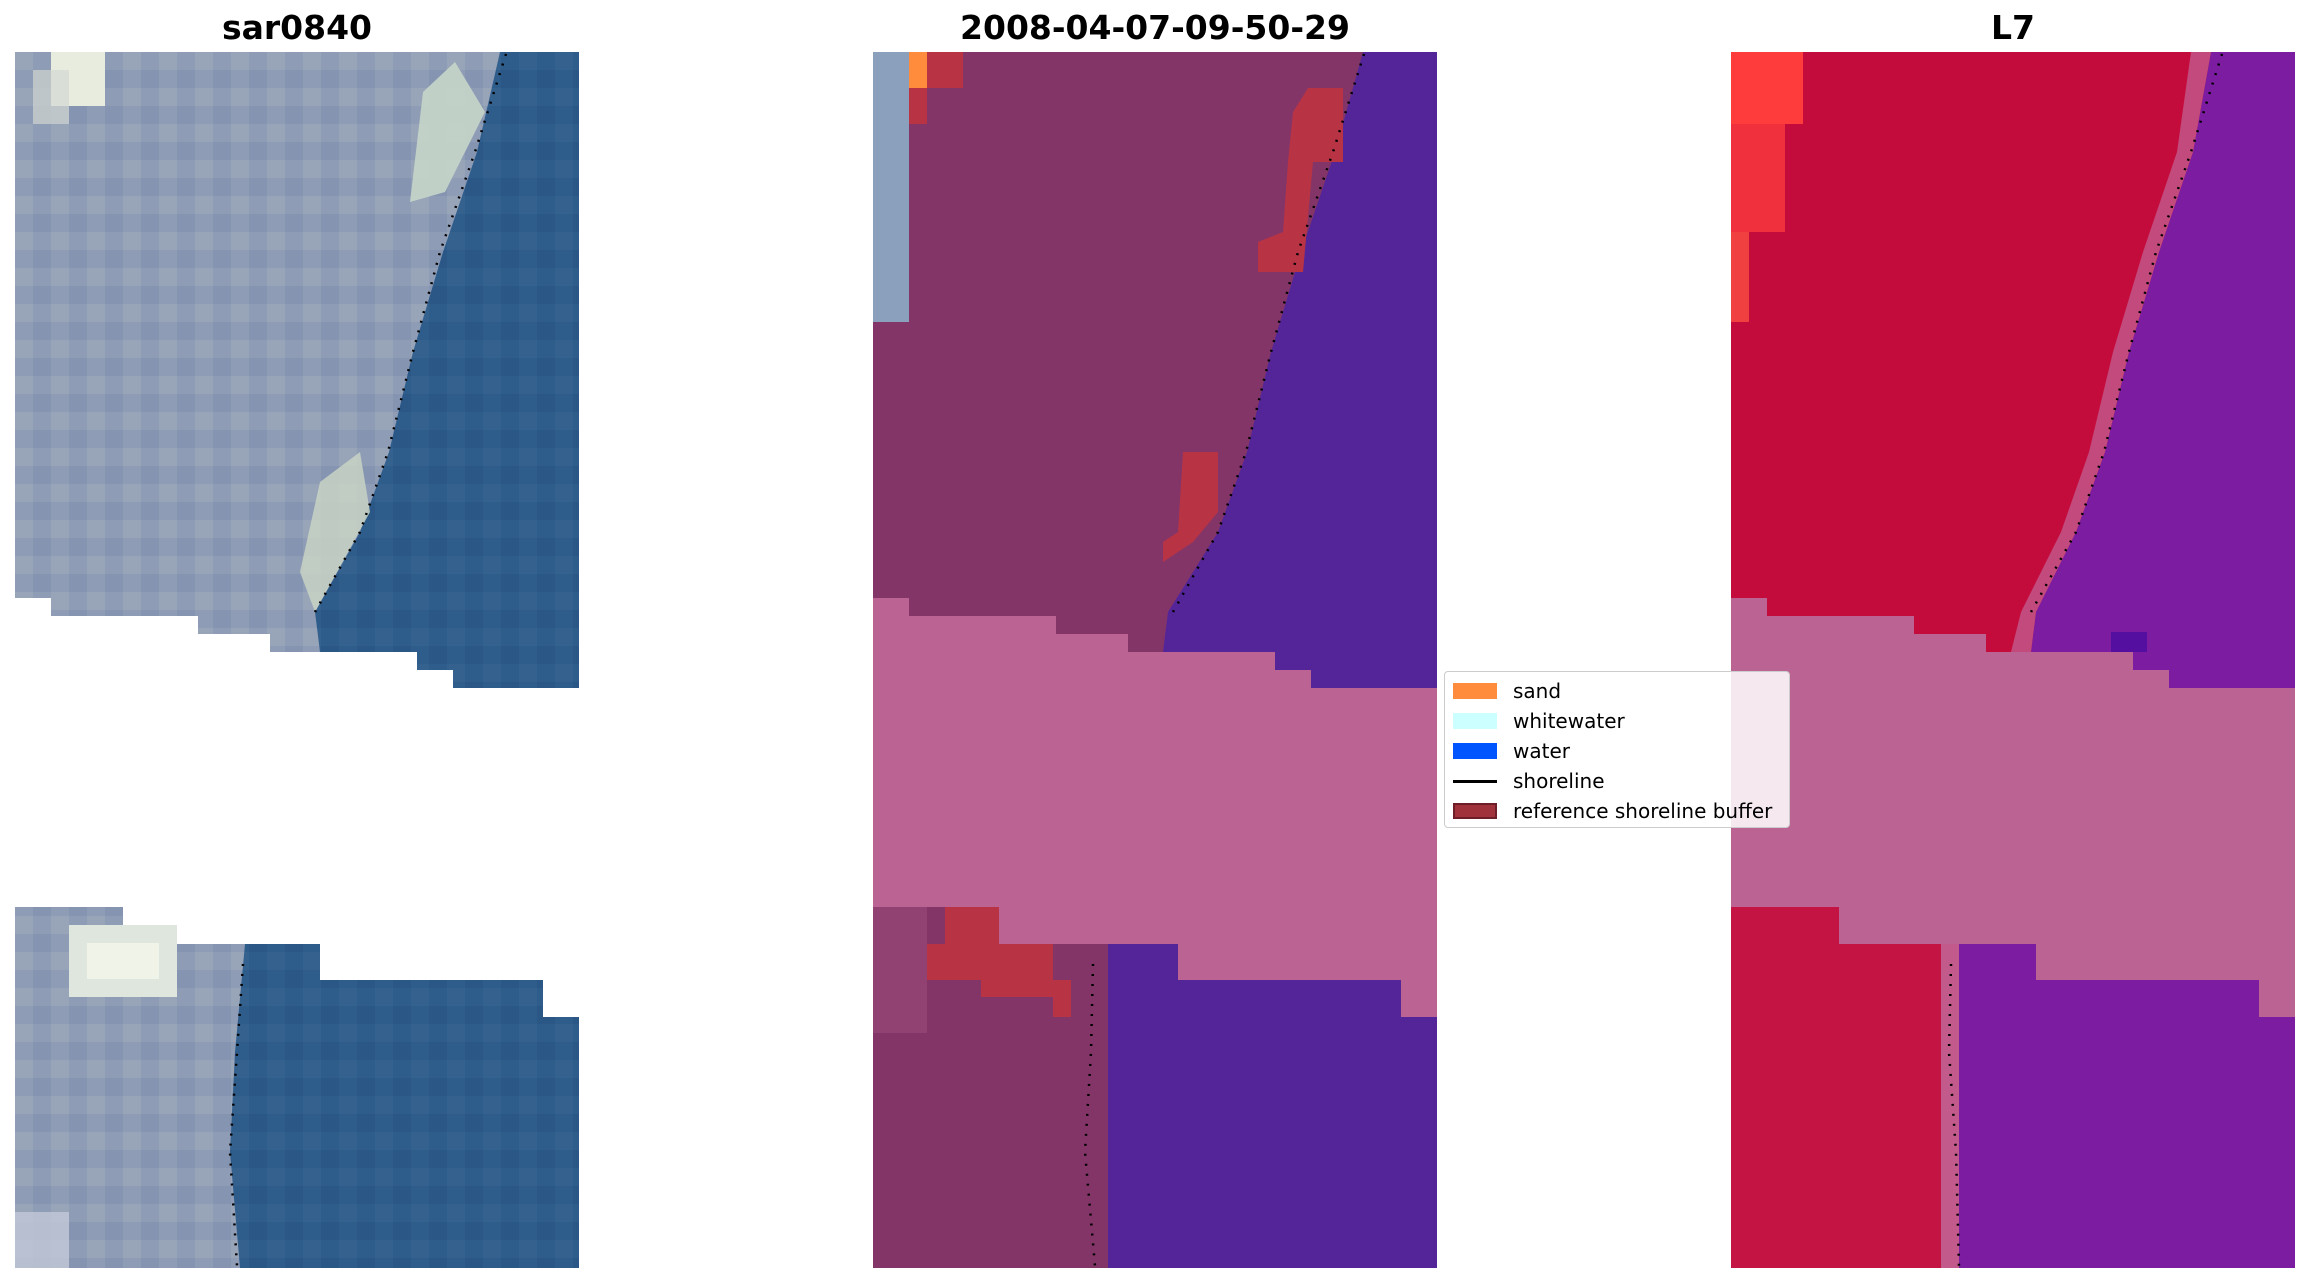 The image size is (2307, 1283). What do you see at coordinates (1268, 333) in the screenshot?
I see `shoreline-classified-top` at bounding box center [1268, 333].